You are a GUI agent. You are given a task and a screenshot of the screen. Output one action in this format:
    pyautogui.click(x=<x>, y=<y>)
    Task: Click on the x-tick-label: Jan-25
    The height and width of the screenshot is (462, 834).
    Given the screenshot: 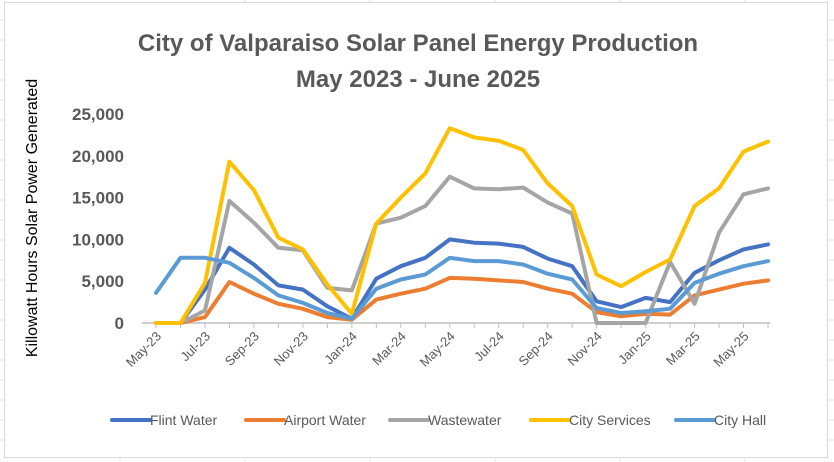 What is the action you would take?
    pyautogui.click(x=634, y=348)
    